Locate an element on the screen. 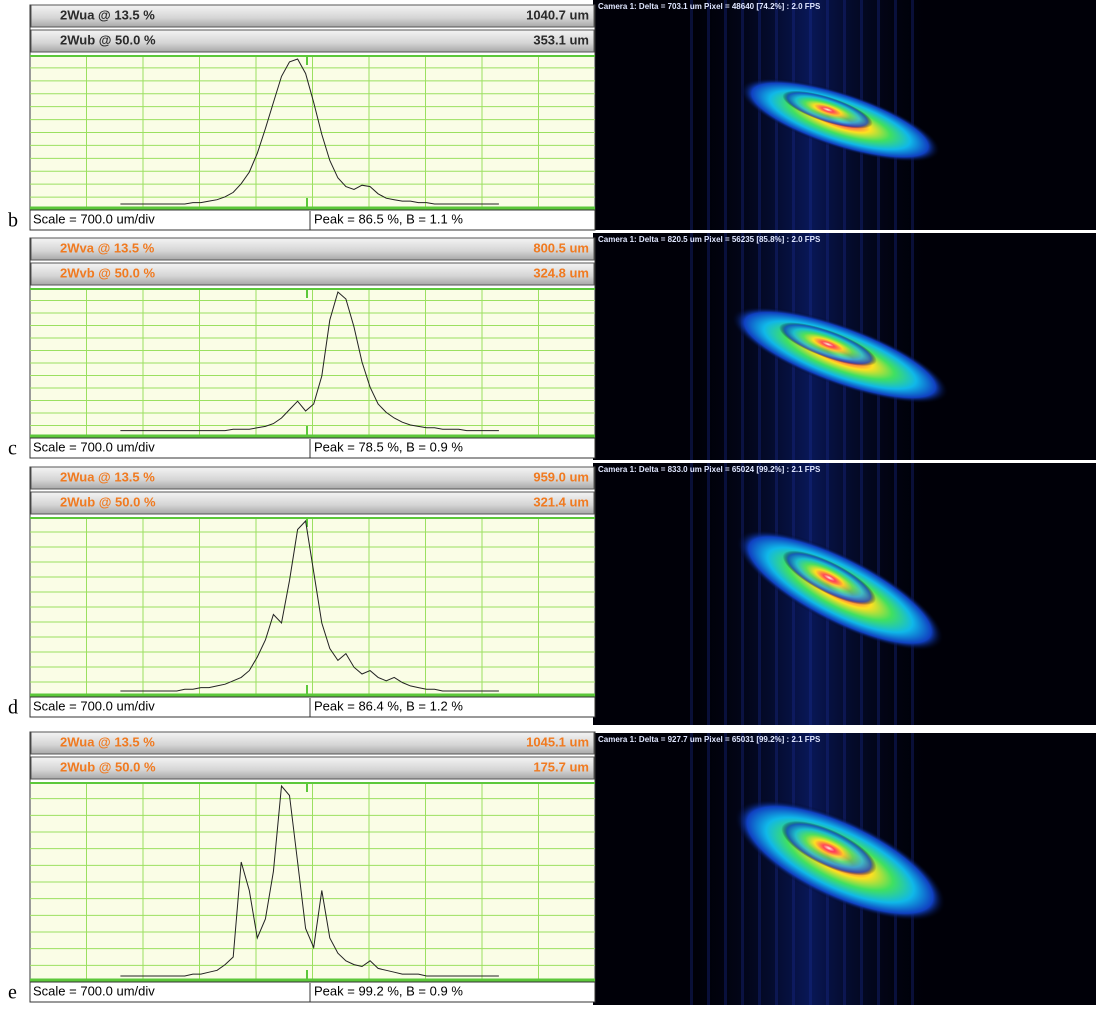 The width and height of the screenshot is (1096, 1009). header-value: 959.0 um is located at coordinates (561, 476).